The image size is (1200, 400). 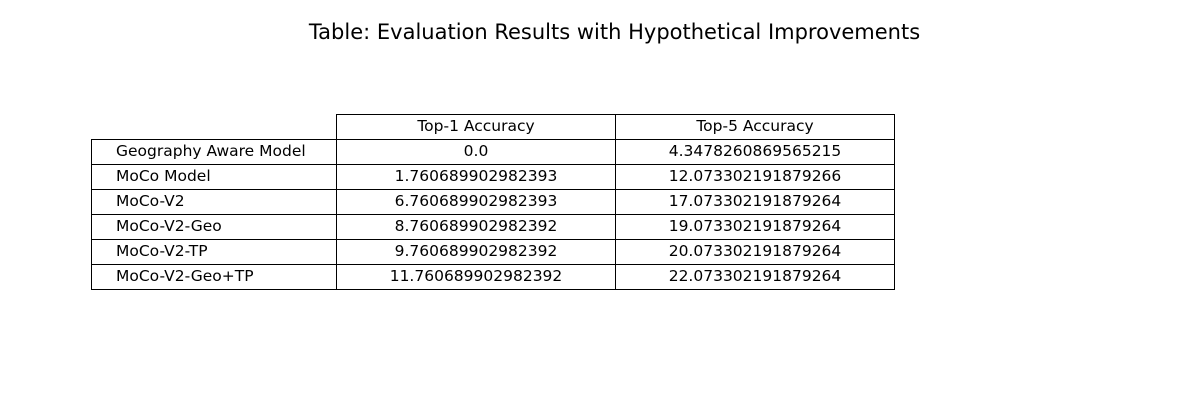 What do you see at coordinates (476, 277) in the screenshot?
I see `table-cell: 11.760689902982392` at bounding box center [476, 277].